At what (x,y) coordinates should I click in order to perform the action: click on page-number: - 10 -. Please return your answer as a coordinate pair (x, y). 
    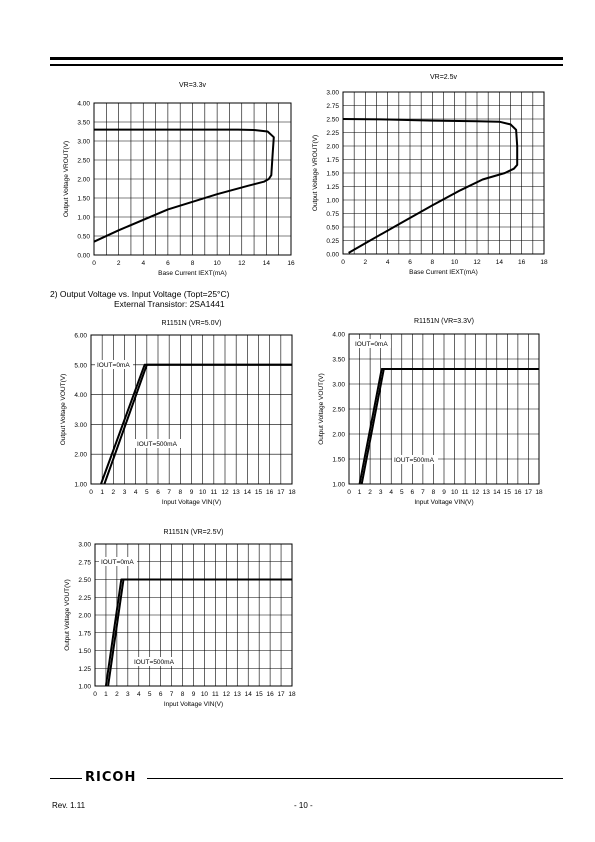
    Looking at the image, I should click on (303, 805).